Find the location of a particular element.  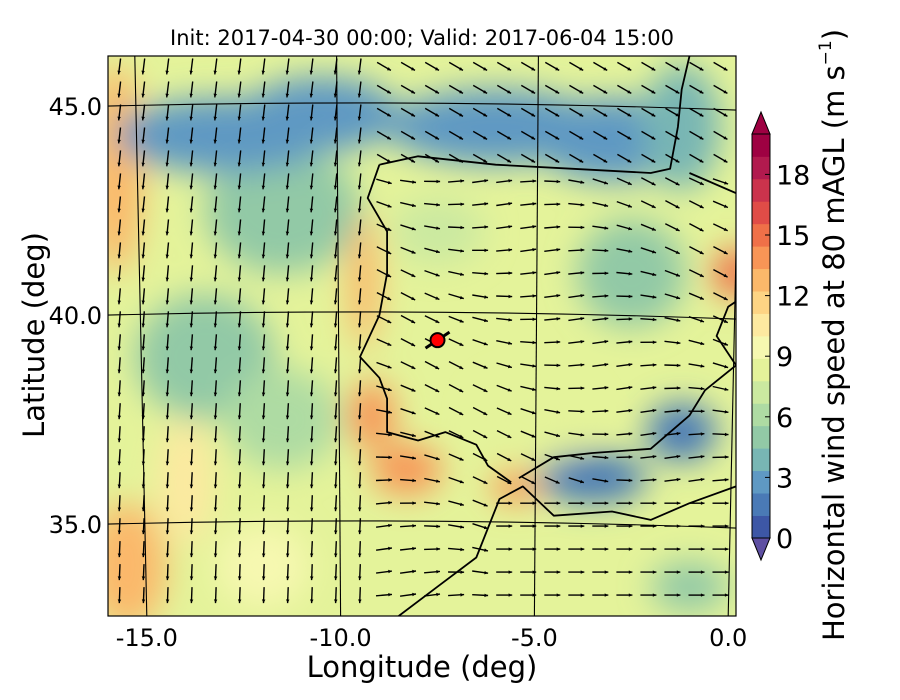

y-tick-label: 35.0 is located at coordinates (75, 525).